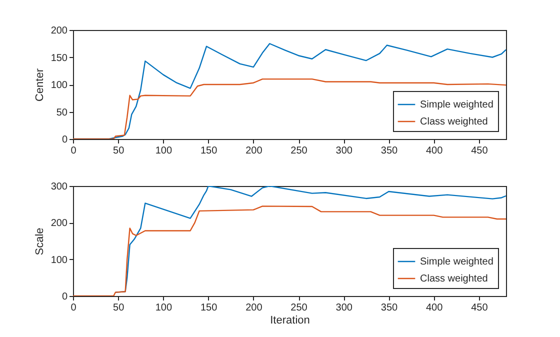  Describe the element at coordinates (290, 320) in the screenshot. I see `x-axis-title: Iteration` at that location.